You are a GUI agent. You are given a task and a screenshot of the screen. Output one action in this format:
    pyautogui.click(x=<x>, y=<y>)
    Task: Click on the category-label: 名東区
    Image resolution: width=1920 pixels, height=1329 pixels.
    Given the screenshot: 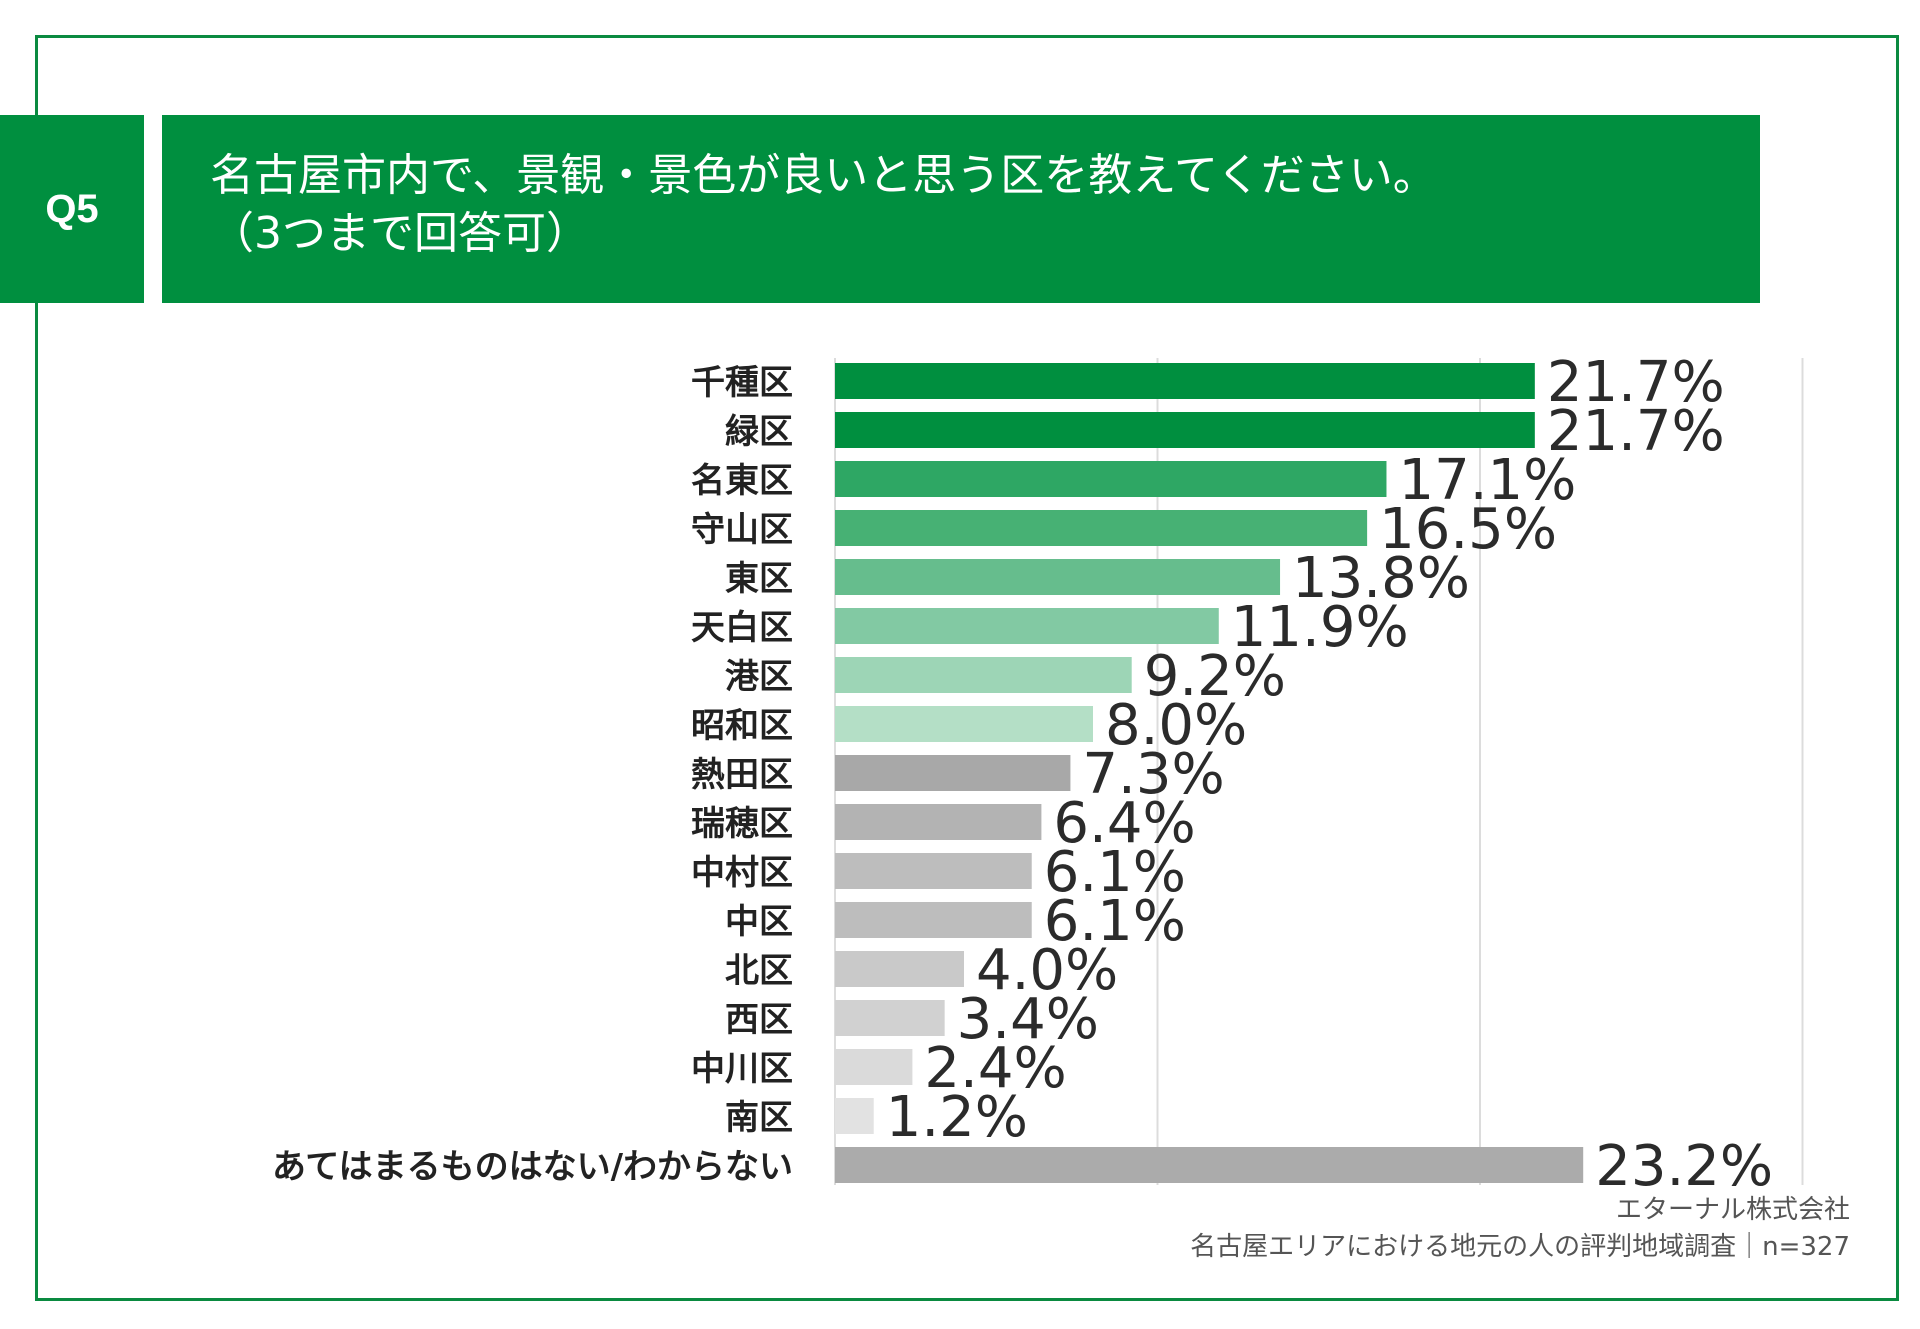 What is the action you would take?
    pyautogui.click(x=742, y=481)
    